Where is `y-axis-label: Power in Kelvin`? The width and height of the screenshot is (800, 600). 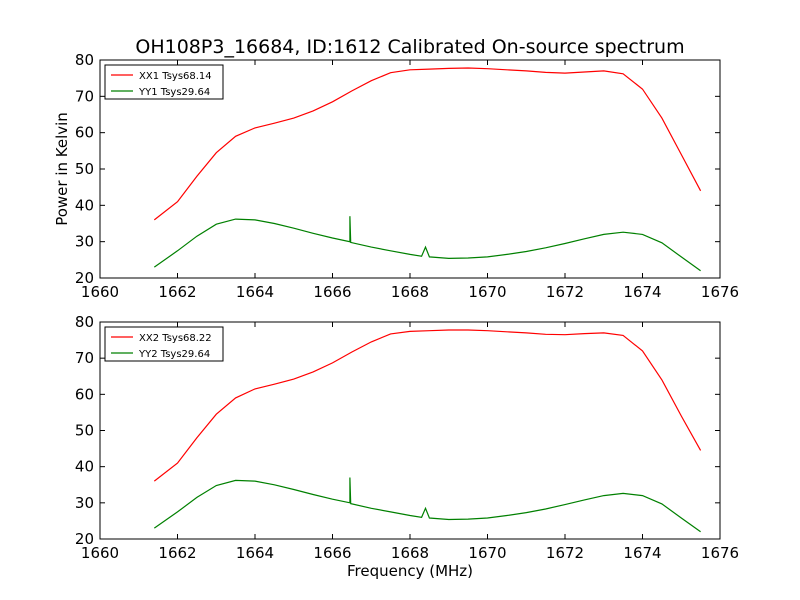 y-axis-label: Power in Kelvin is located at coordinates (62, 169).